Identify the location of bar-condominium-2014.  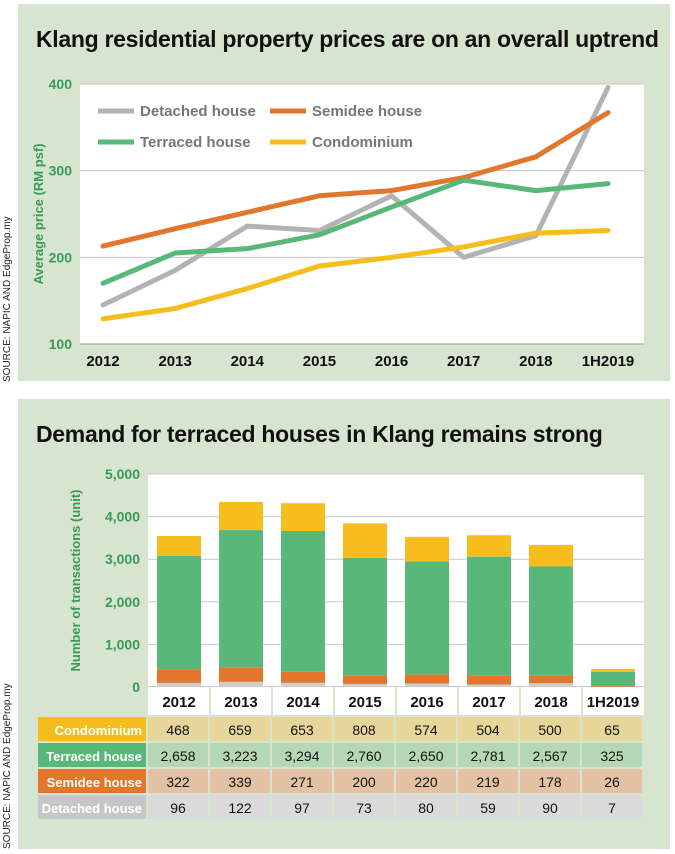
(303, 517).